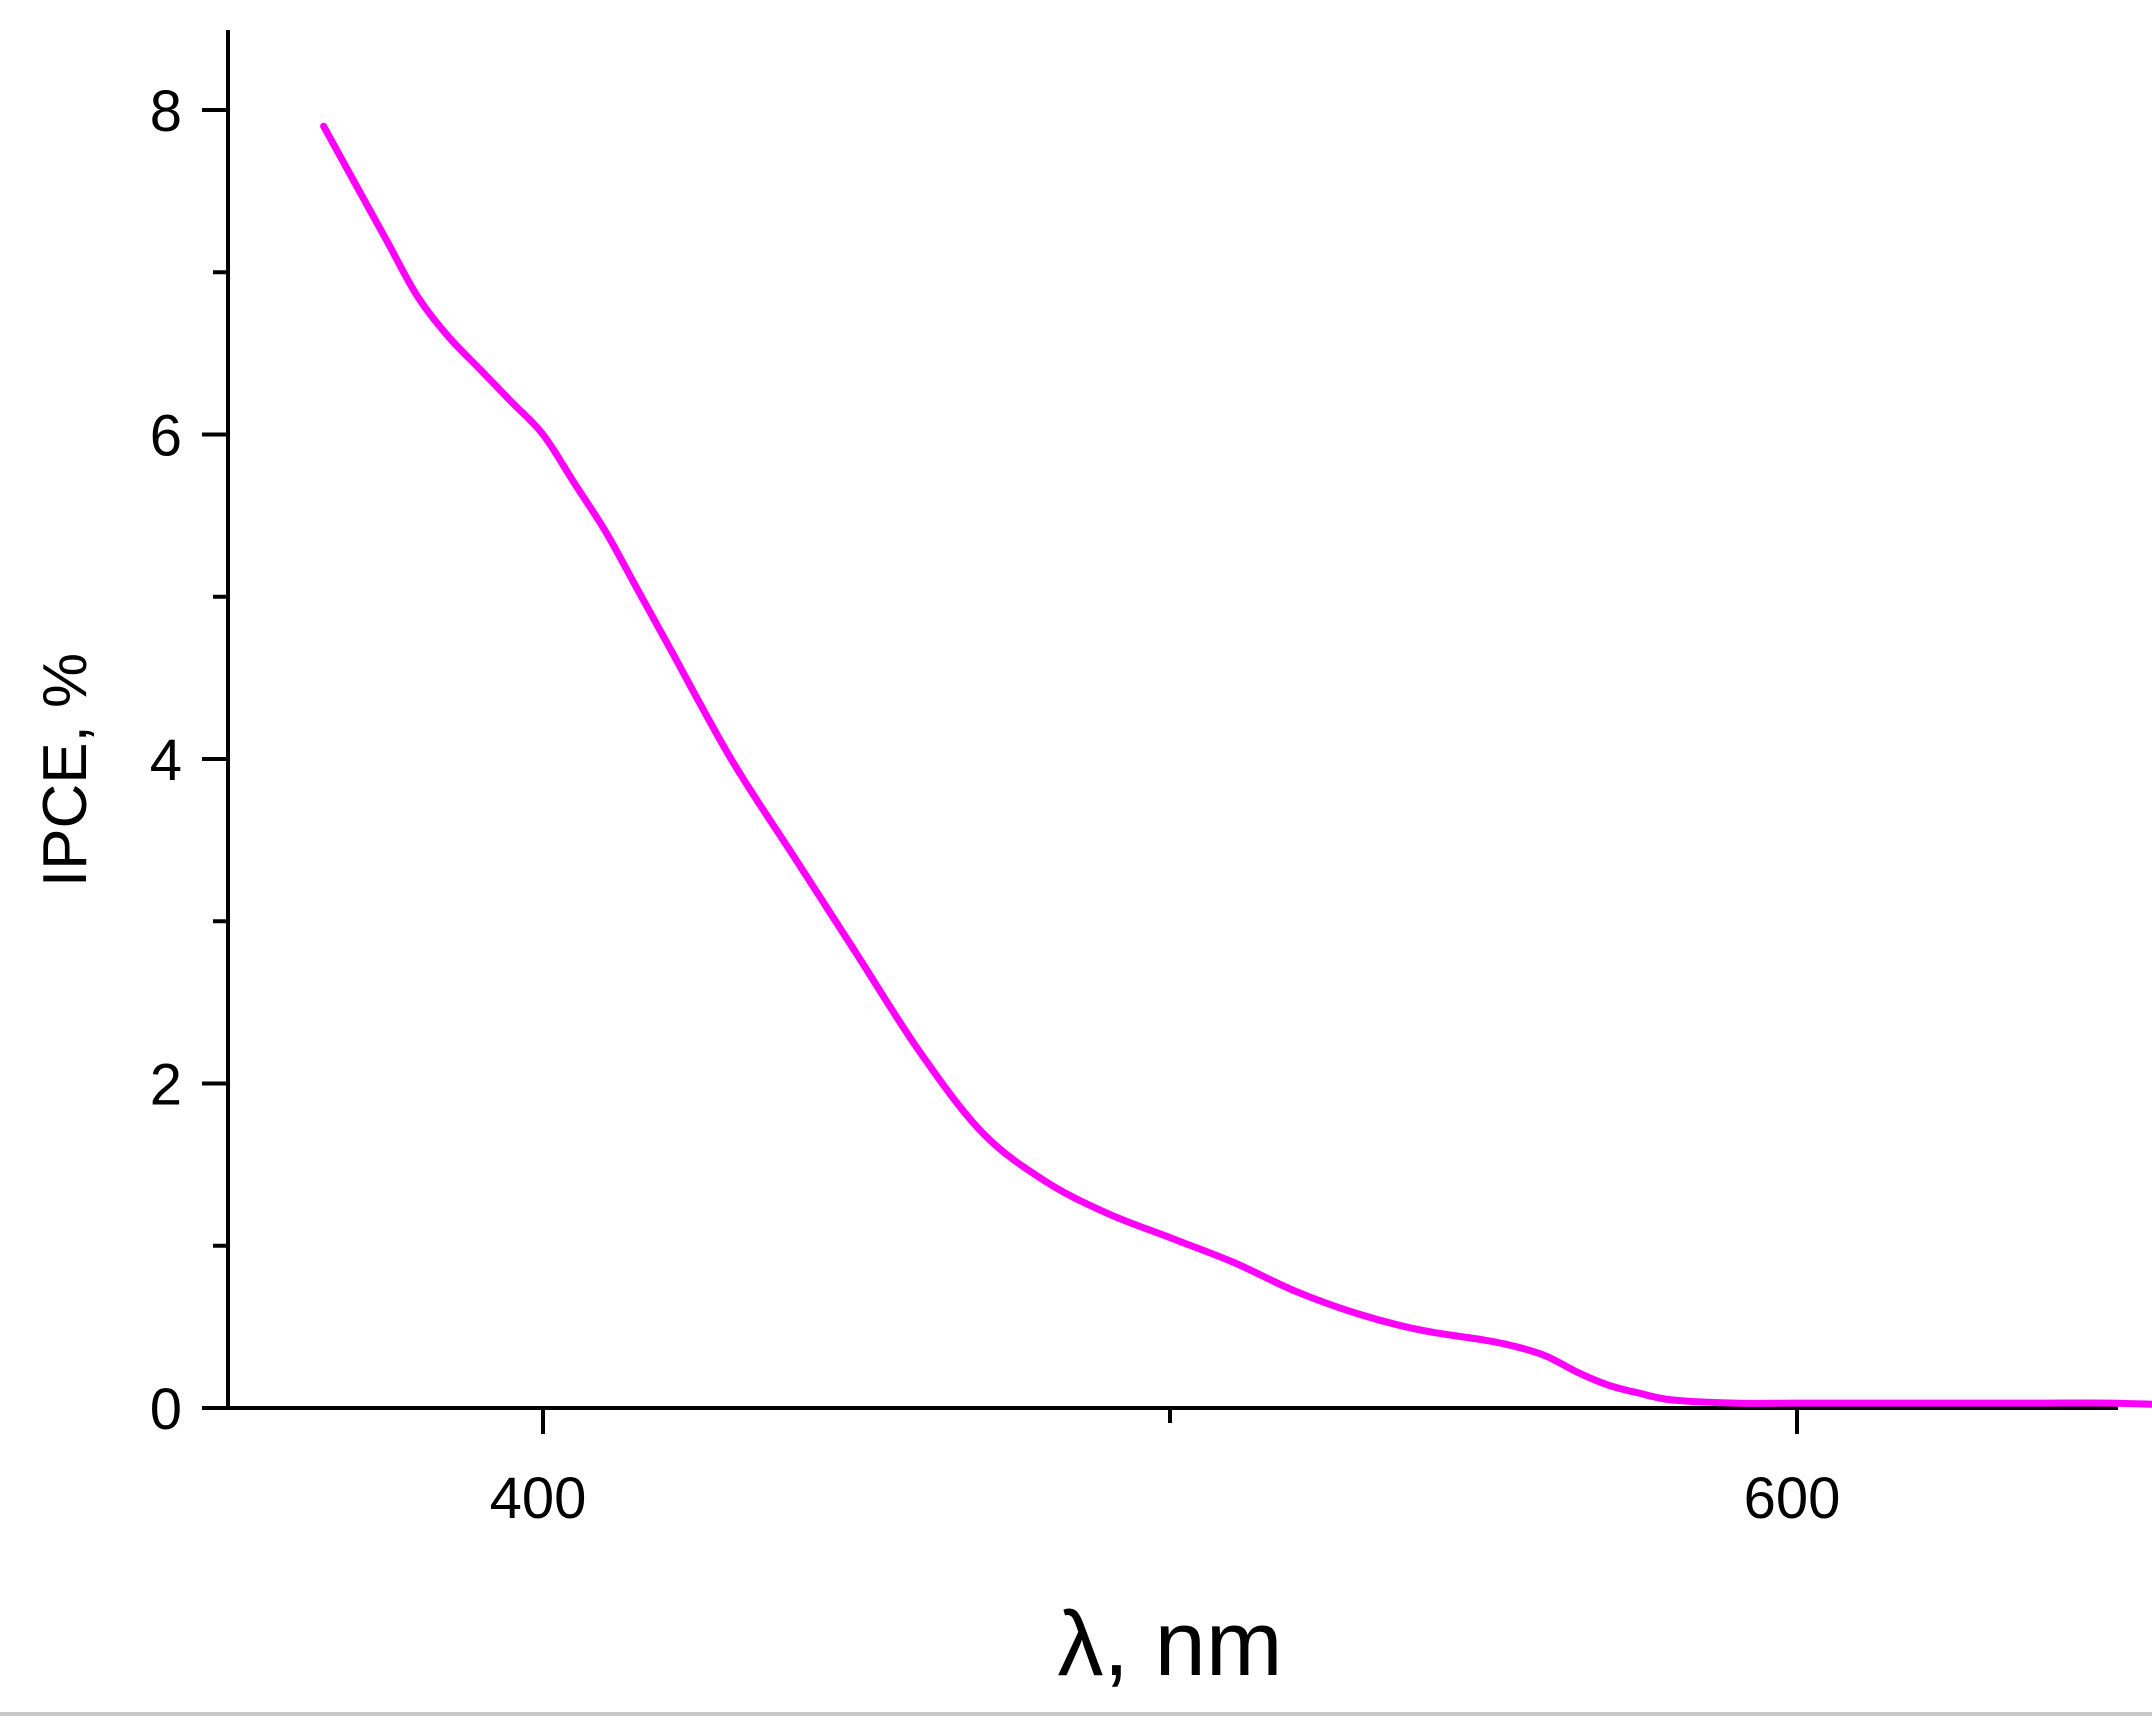 This screenshot has width=2152, height=1731. I want to click on y-tick-label-6: 6, so click(166, 436).